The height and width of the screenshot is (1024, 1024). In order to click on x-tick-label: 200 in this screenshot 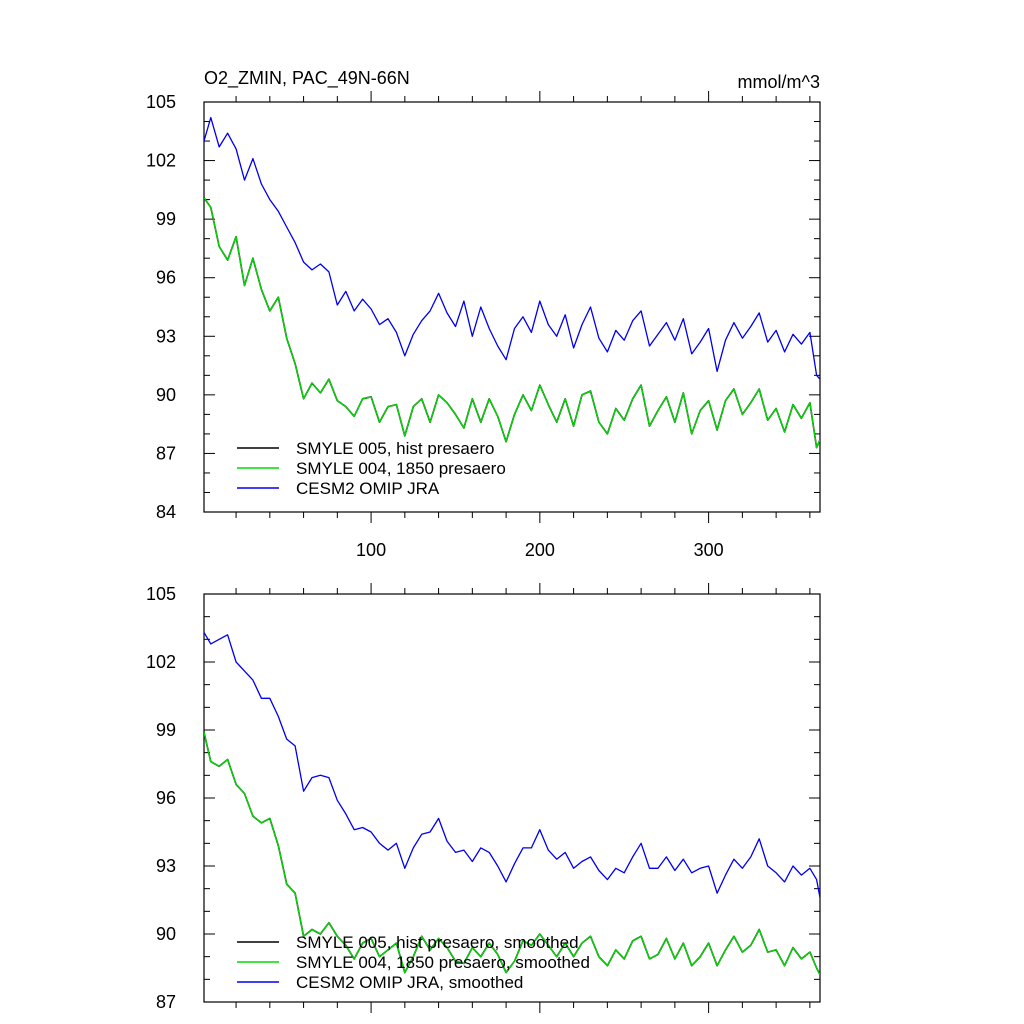, I will do `click(540, 550)`.